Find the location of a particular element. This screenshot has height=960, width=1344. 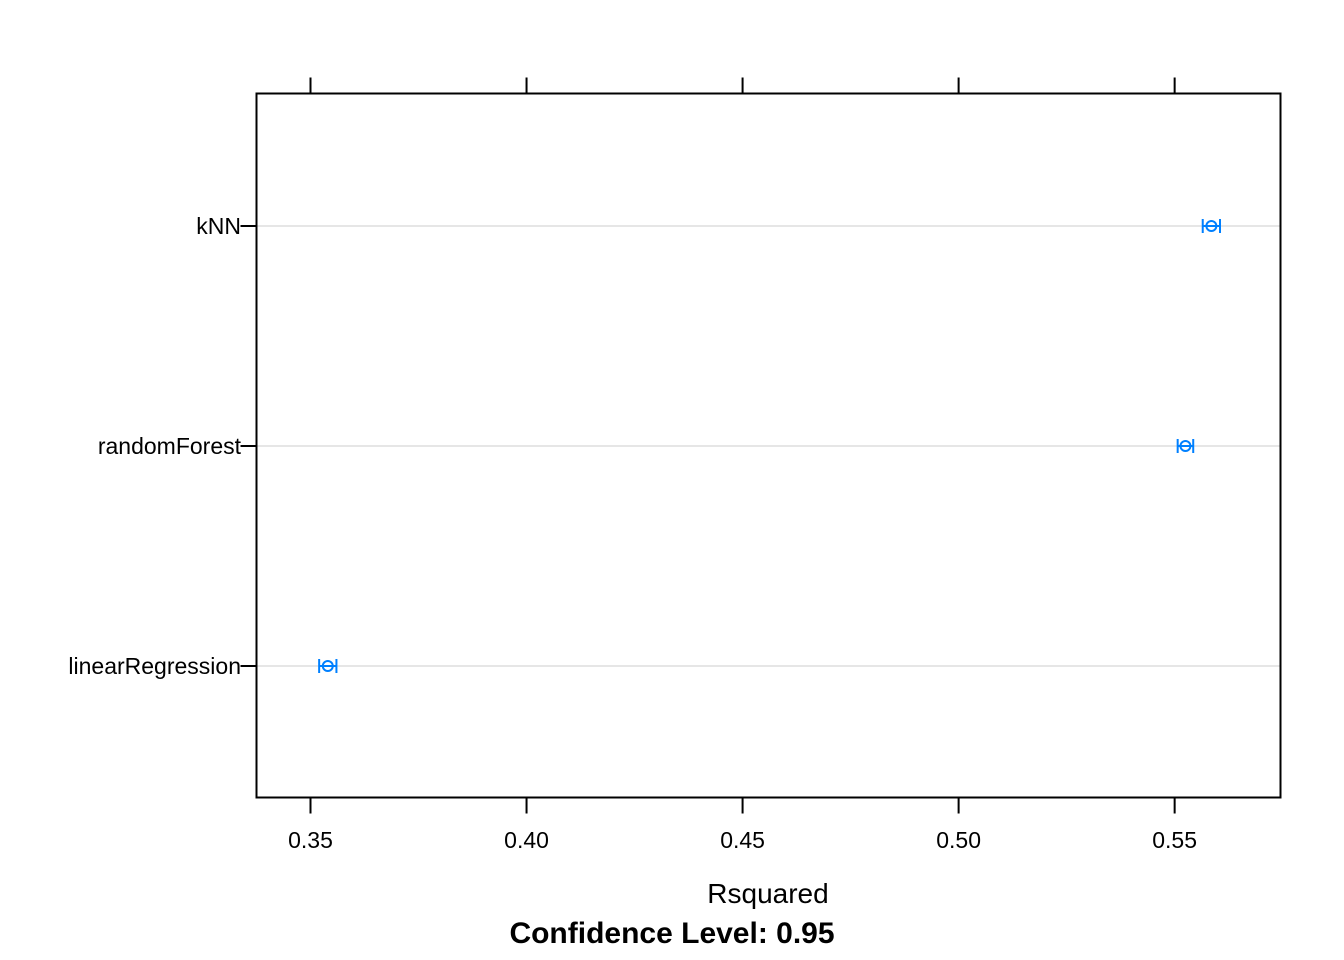

y-axis-category-labels: kNN randomForest linearRegression is located at coordinates (154, 446).